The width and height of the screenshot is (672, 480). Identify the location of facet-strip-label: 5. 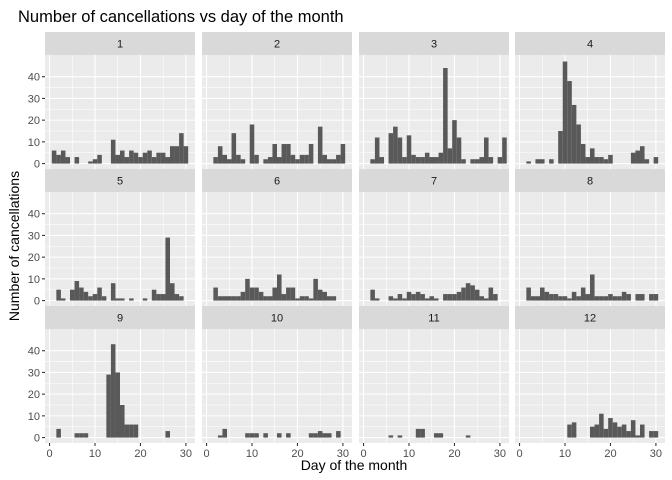
(120, 182).